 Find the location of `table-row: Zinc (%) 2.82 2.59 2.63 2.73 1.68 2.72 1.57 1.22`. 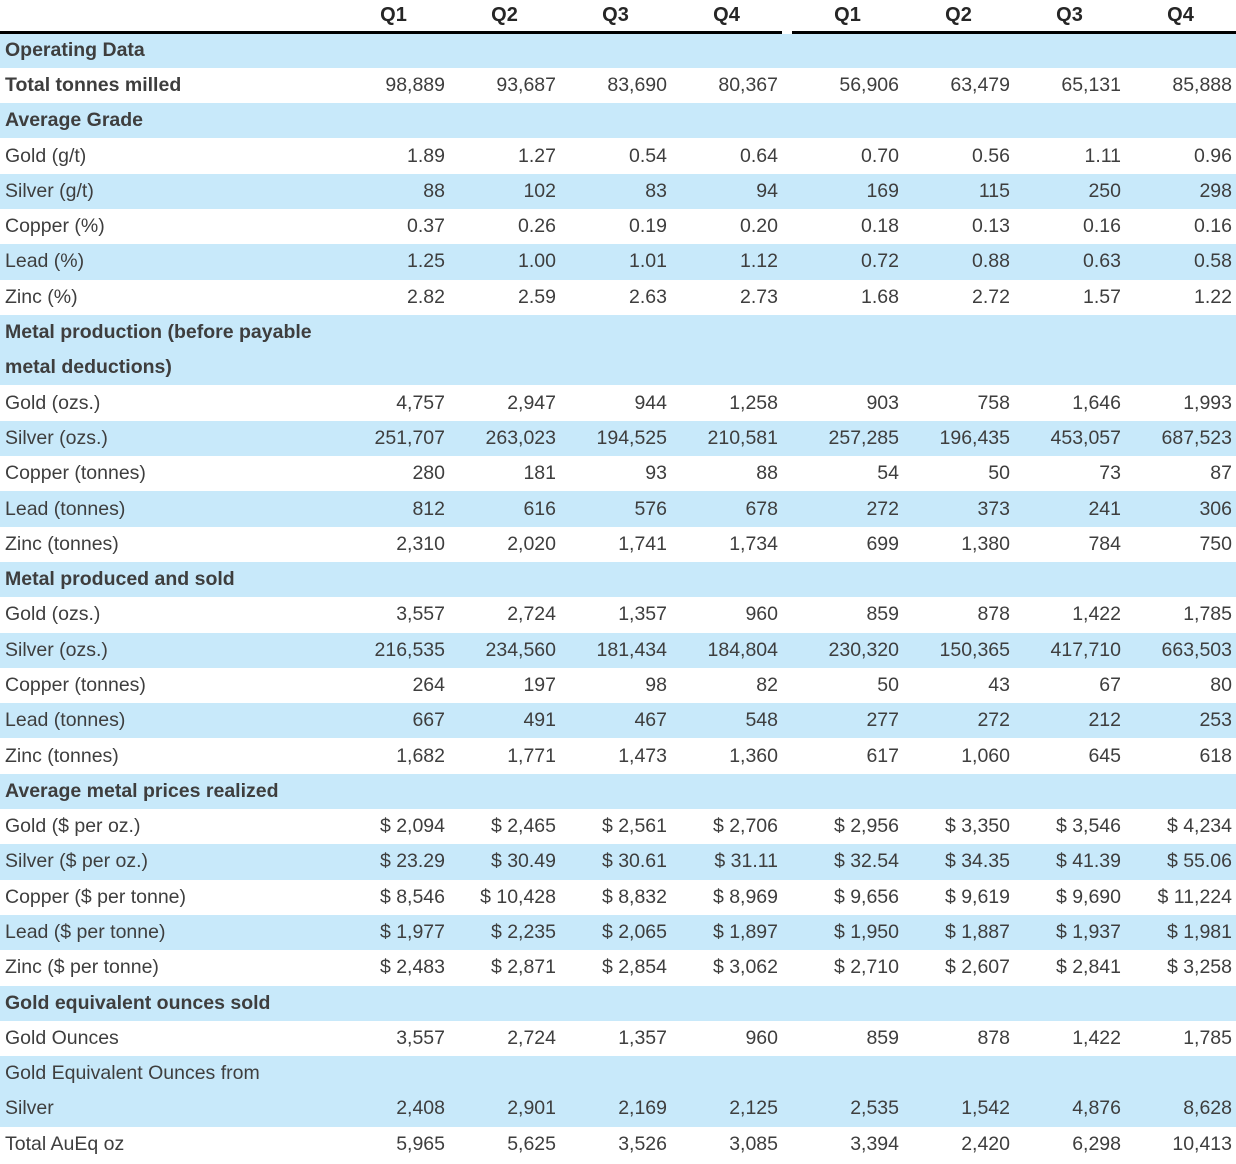

table-row: Zinc (%) 2.82 2.59 2.63 2.73 1.68 2.72 1.57 1.22 is located at coordinates (618, 297).